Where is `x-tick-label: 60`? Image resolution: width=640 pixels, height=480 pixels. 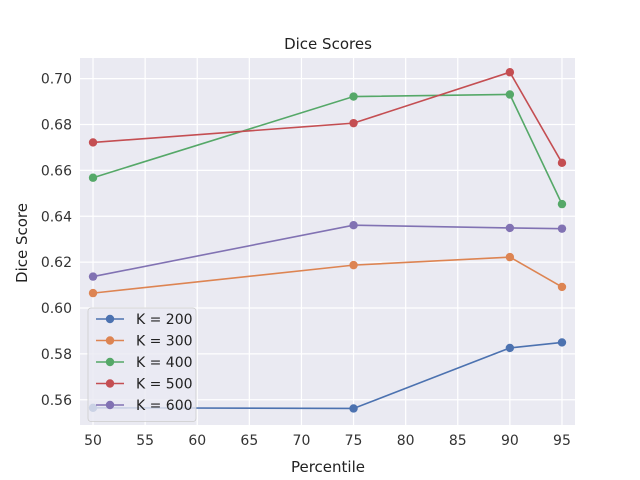
x-tick-label: 60 is located at coordinates (197, 441).